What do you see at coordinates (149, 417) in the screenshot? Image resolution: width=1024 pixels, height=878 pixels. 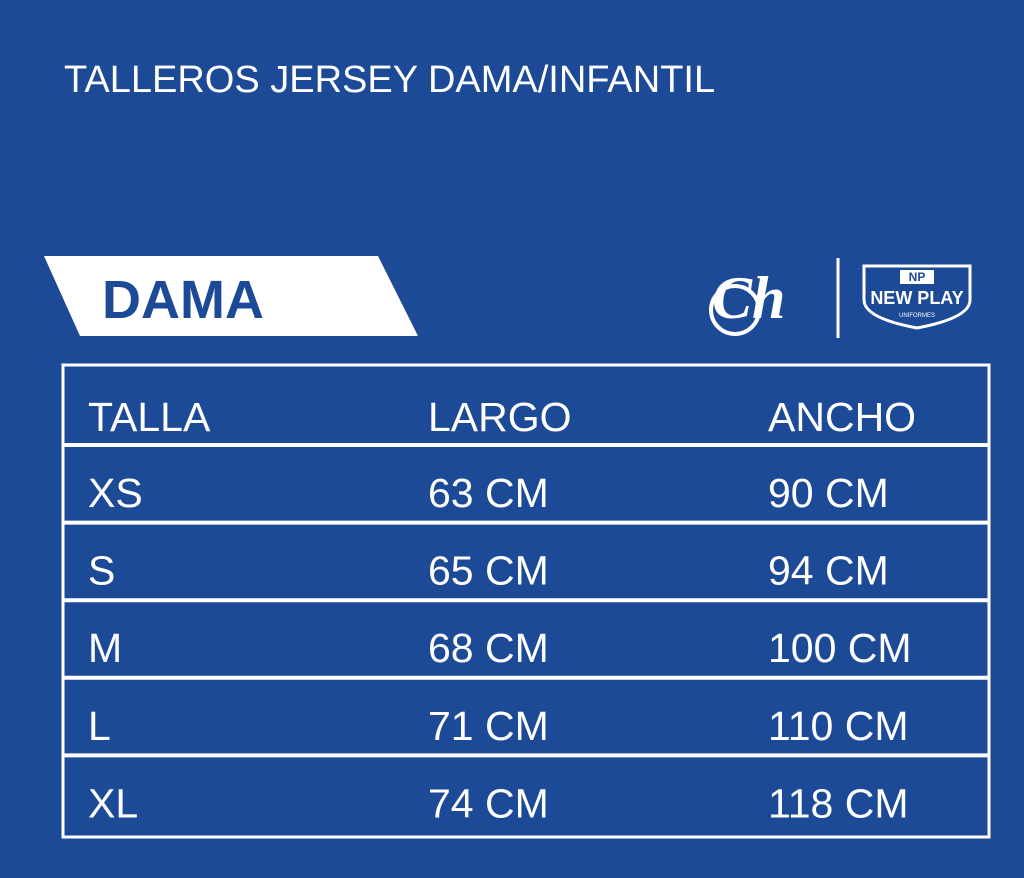 I see `header-cell: TALLA` at bounding box center [149, 417].